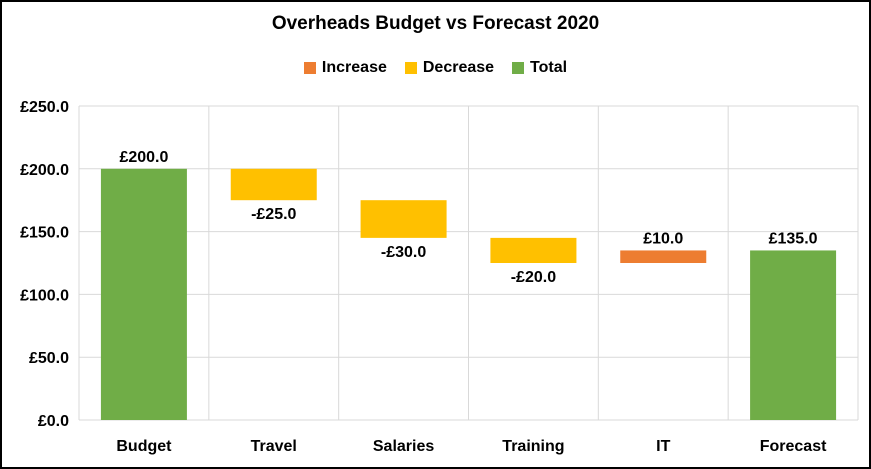 The image size is (871, 469). What do you see at coordinates (354, 67) in the screenshot?
I see `legend-label-increase: Increase` at bounding box center [354, 67].